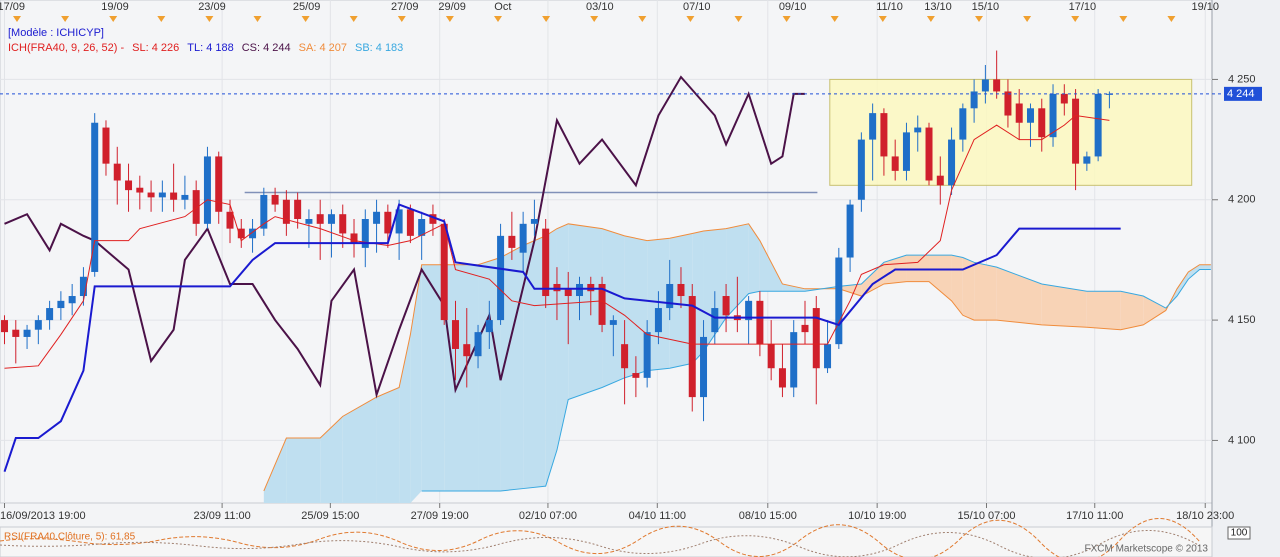 The width and height of the screenshot is (1280, 557). I want to click on top-tick-label: 27/09, so click(405, 7).